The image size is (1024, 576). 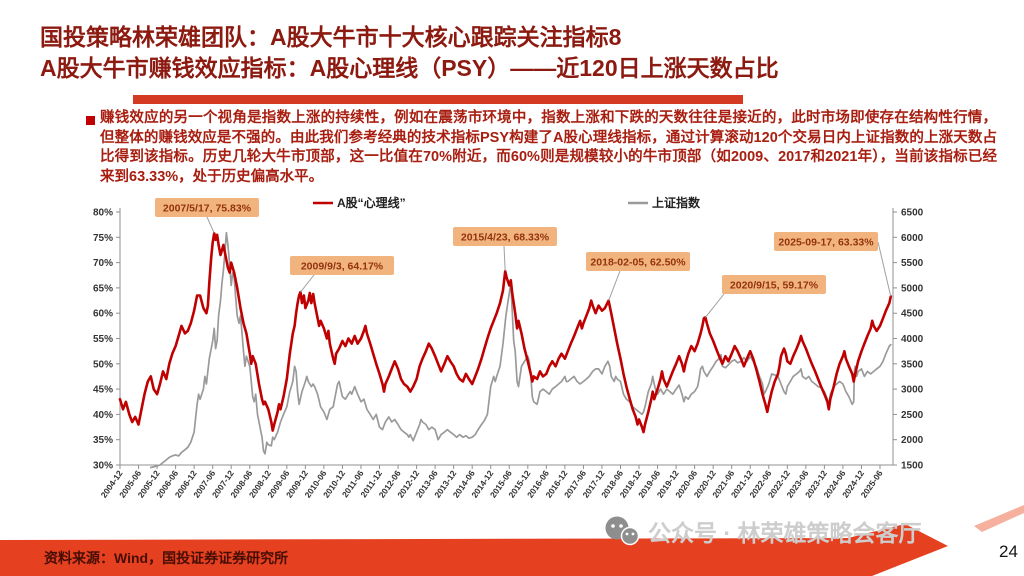 I want to click on y-left-tick-label: 35%, so click(x=103, y=440).